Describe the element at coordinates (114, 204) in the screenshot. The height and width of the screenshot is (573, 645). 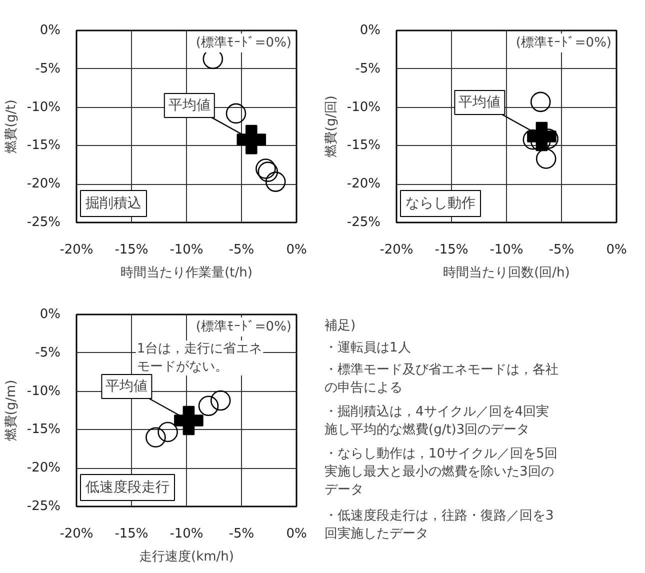
I see `annotation: 掘削積込` at that location.